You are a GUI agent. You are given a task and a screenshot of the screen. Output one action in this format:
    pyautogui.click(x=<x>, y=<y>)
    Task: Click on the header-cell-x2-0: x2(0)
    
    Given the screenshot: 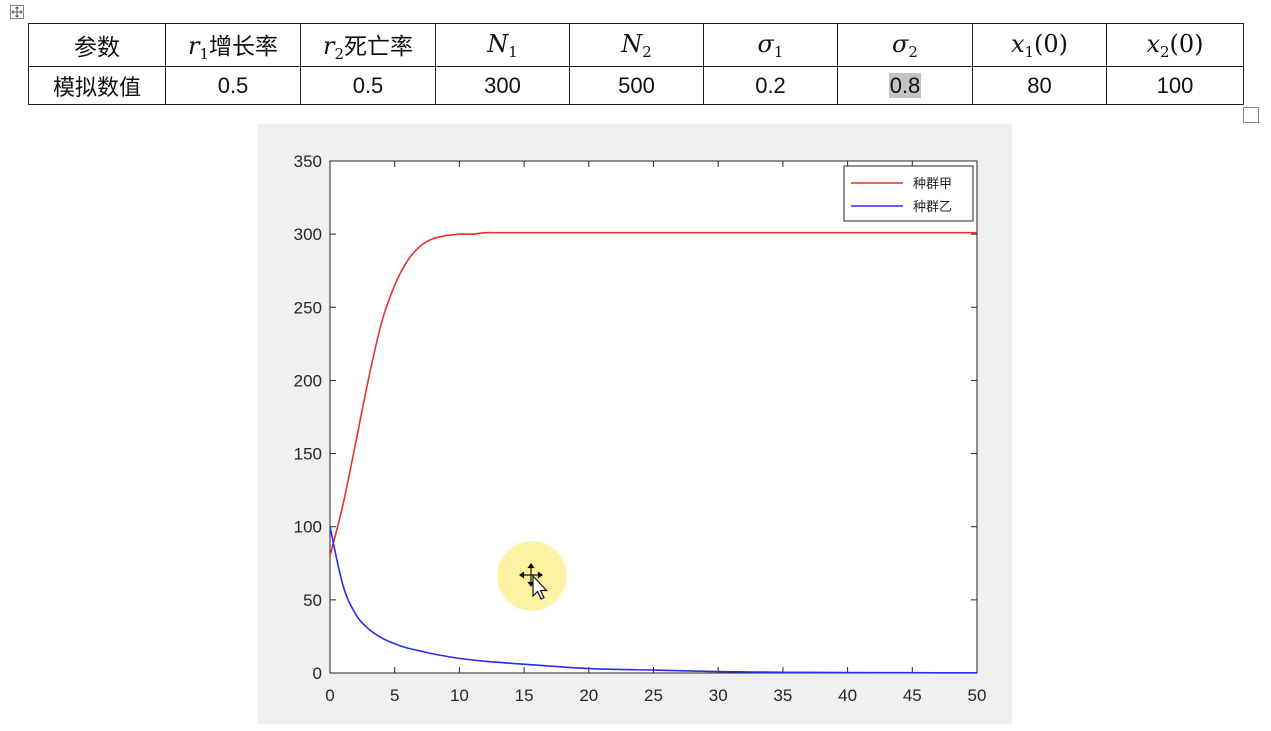 What is the action you would take?
    pyautogui.click(x=1175, y=45)
    